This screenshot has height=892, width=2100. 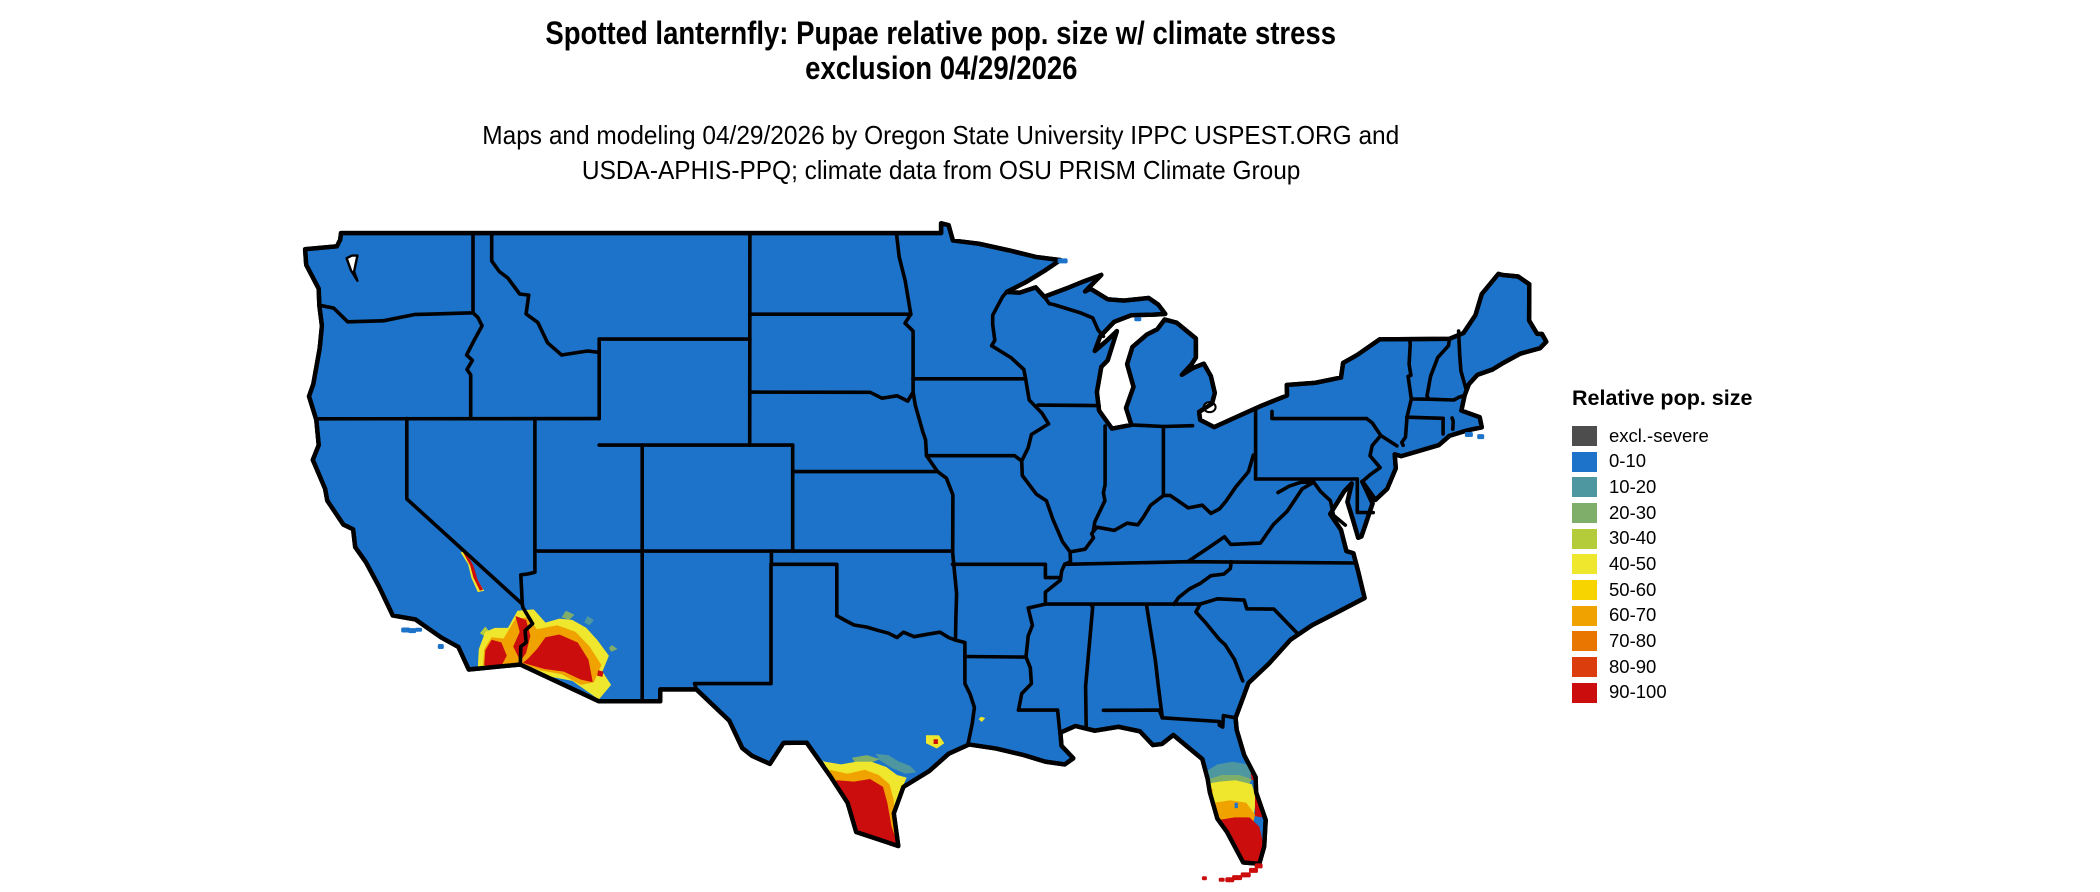 What do you see at coordinates (1662, 462) in the screenshot?
I see `legend-row: 0-10` at bounding box center [1662, 462].